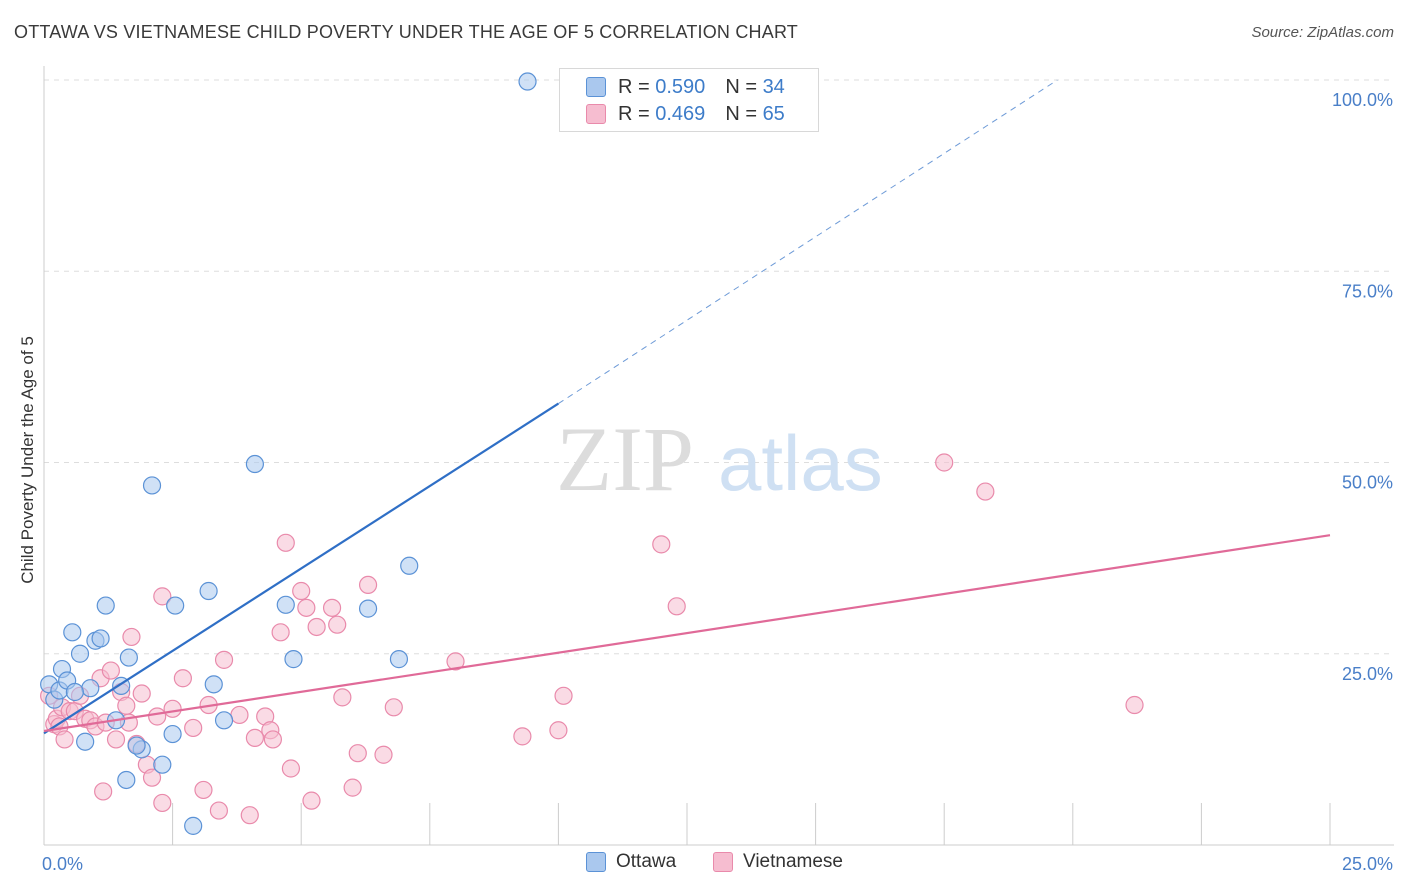 The image size is (1406, 892). I want to click on ottawa-trend-extension, so click(808, 242).